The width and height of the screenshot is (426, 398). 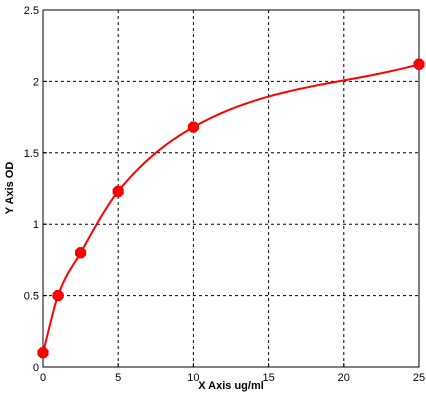 What do you see at coordinates (231, 386) in the screenshot?
I see `x-axis-title: X Axis ug/ml` at bounding box center [231, 386].